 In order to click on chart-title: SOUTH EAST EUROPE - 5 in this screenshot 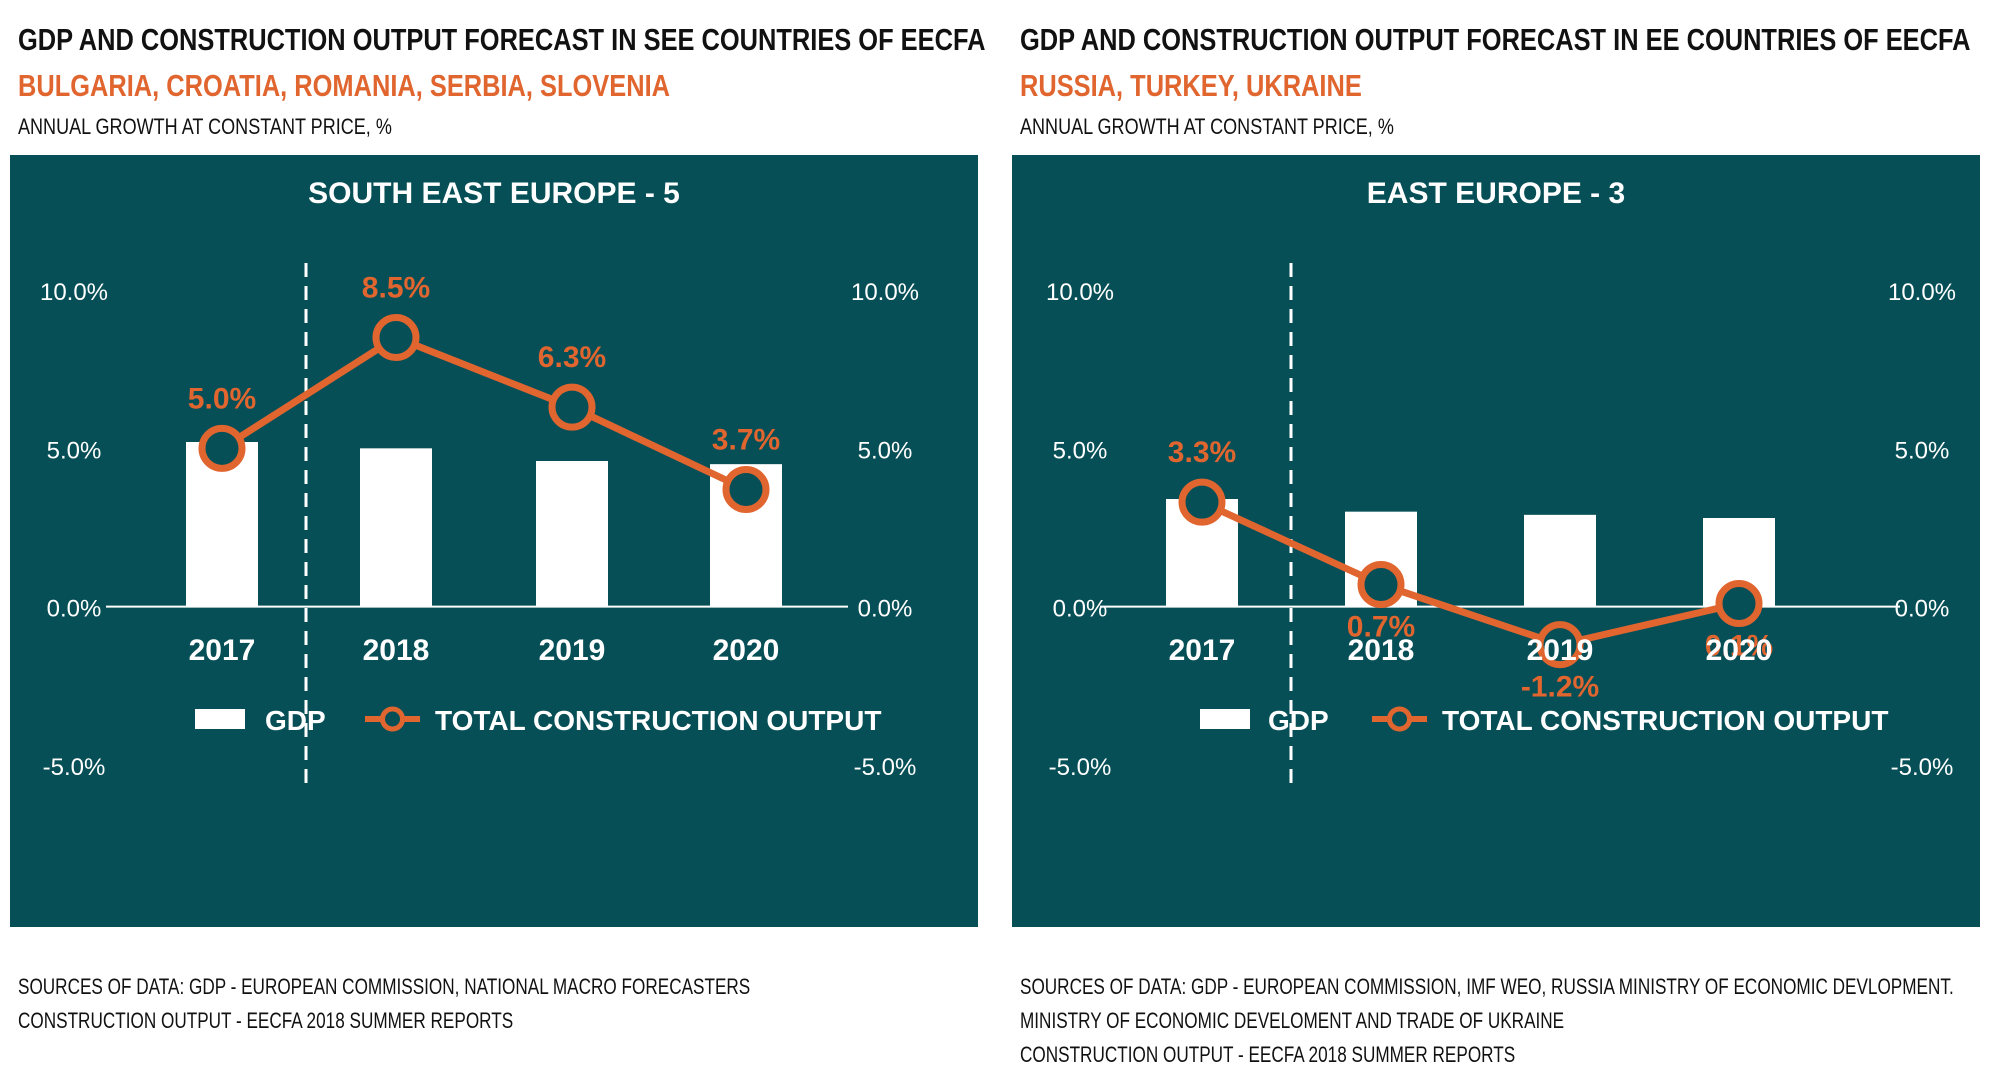, I will do `click(494, 193)`.